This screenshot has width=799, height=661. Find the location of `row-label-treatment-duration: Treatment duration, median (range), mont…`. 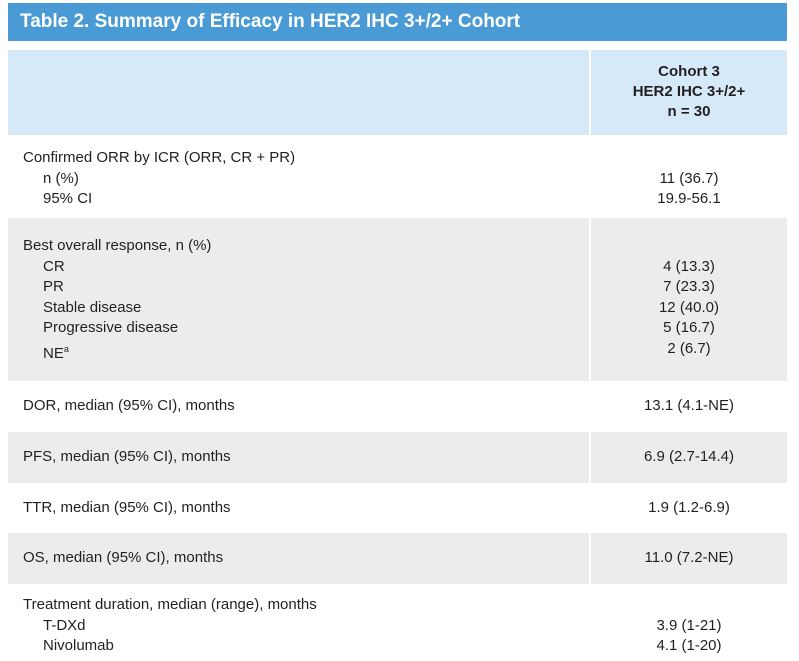

row-label-treatment-duration: Treatment duration, median (range), mont… is located at coordinates (170, 626).